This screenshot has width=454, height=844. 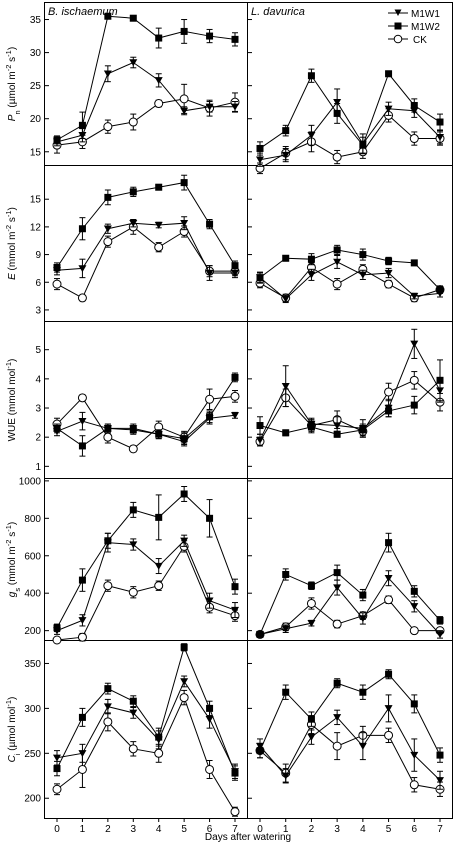 What do you see at coordinates (134, 829) in the screenshot?
I see `x-tick-label: 3` at bounding box center [134, 829].